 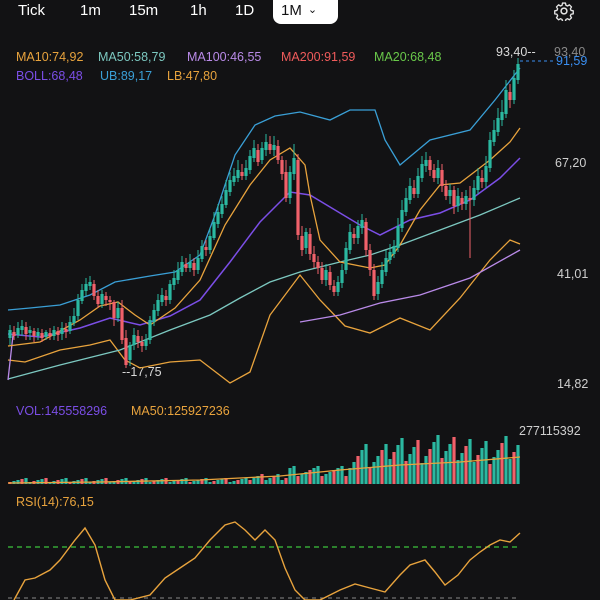 What do you see at coordinates (564, 11) in the screenshot?
I see `gear-icon` at bounding box center [564, 11].